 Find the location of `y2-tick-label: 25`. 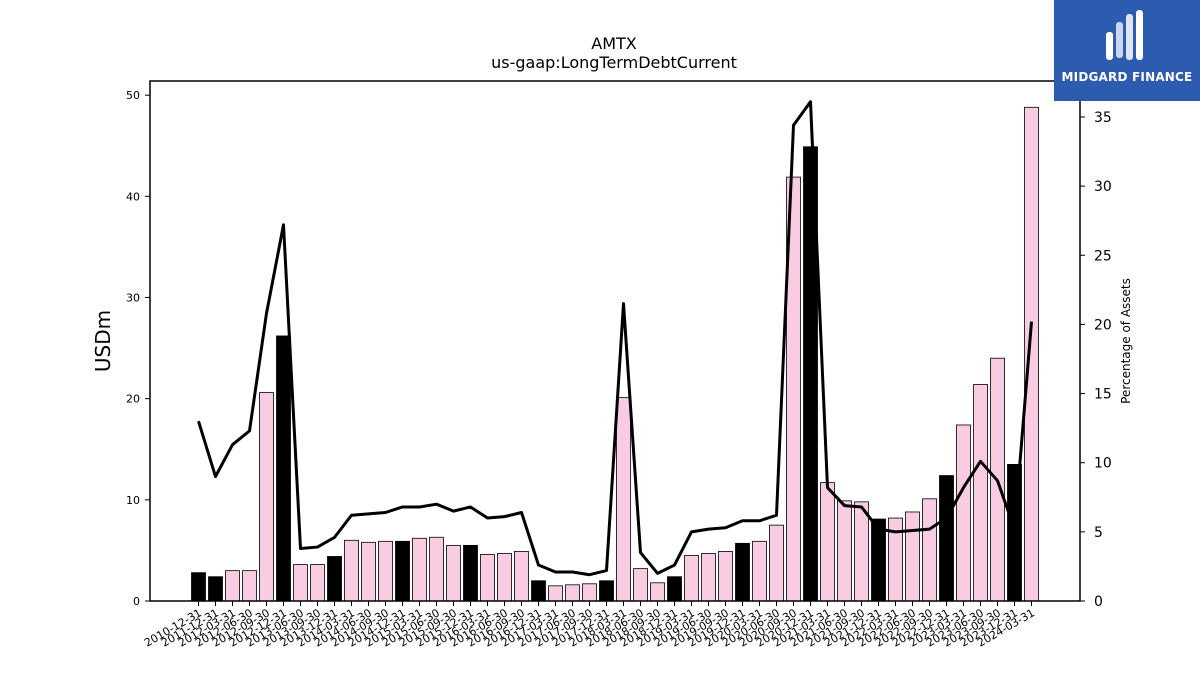

y2-tick-label: 25 is located at coordinates (1103, 256).